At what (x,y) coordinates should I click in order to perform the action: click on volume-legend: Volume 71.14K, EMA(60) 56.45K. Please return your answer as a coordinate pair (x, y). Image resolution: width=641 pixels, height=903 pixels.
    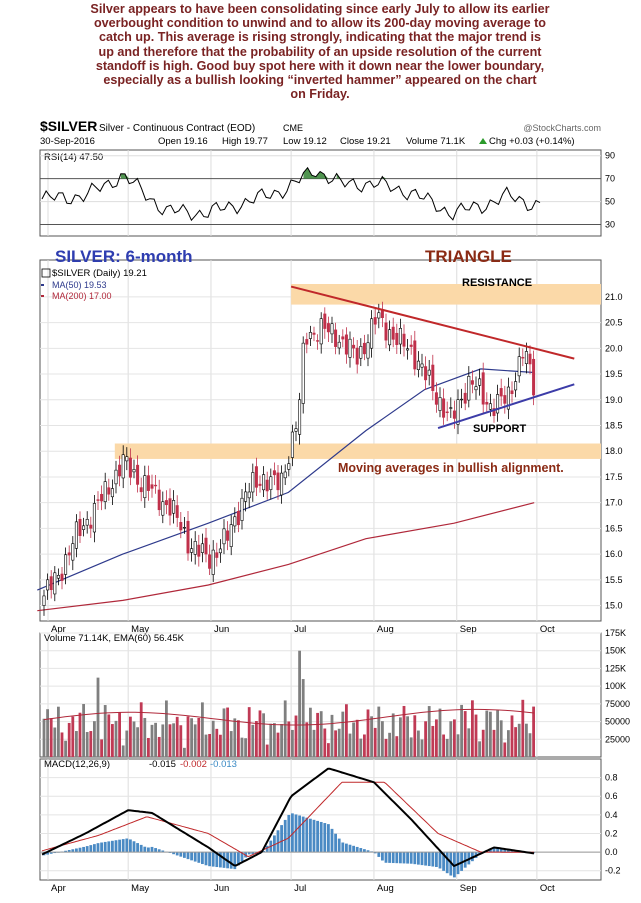
    Looking at the image, I should click on (114, 638).